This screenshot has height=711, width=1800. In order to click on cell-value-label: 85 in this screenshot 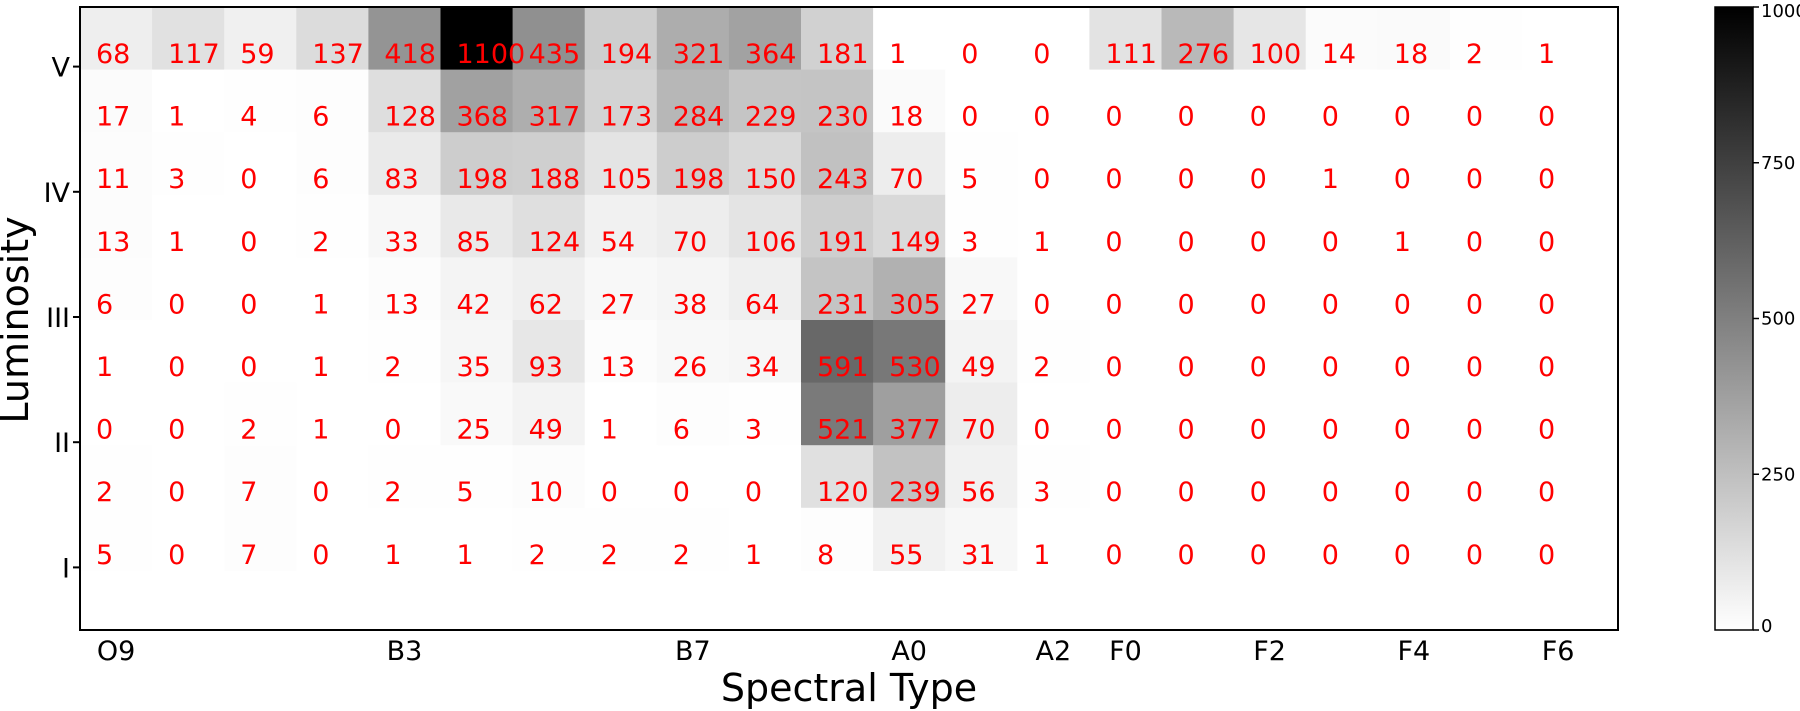, I will do `click(474, 242)`.